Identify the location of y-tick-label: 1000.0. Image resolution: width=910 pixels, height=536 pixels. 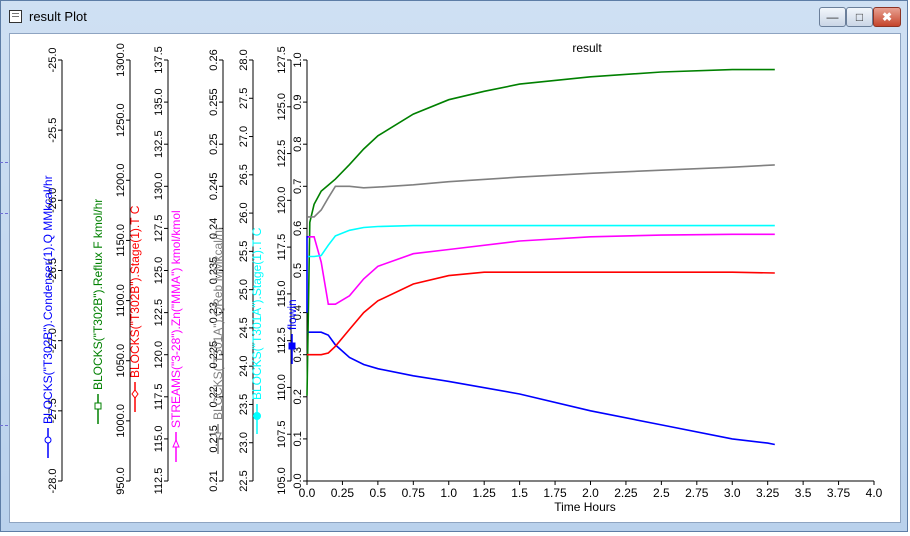
(121, 421).